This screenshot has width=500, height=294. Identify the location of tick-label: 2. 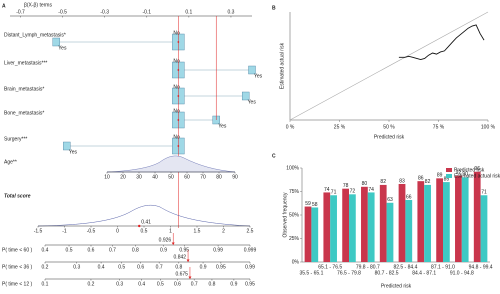
(223, 231).